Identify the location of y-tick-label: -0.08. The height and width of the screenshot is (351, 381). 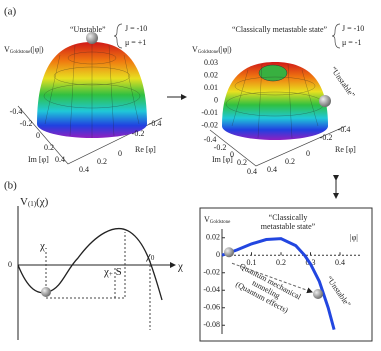
(211, 324).